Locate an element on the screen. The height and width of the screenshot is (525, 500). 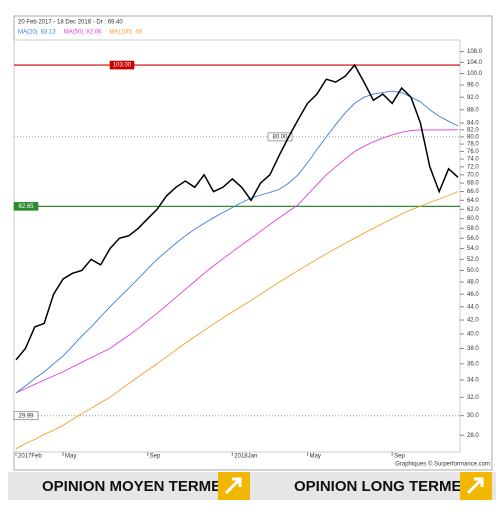
level-label: 62.65 is located at coordinates (26, 207).